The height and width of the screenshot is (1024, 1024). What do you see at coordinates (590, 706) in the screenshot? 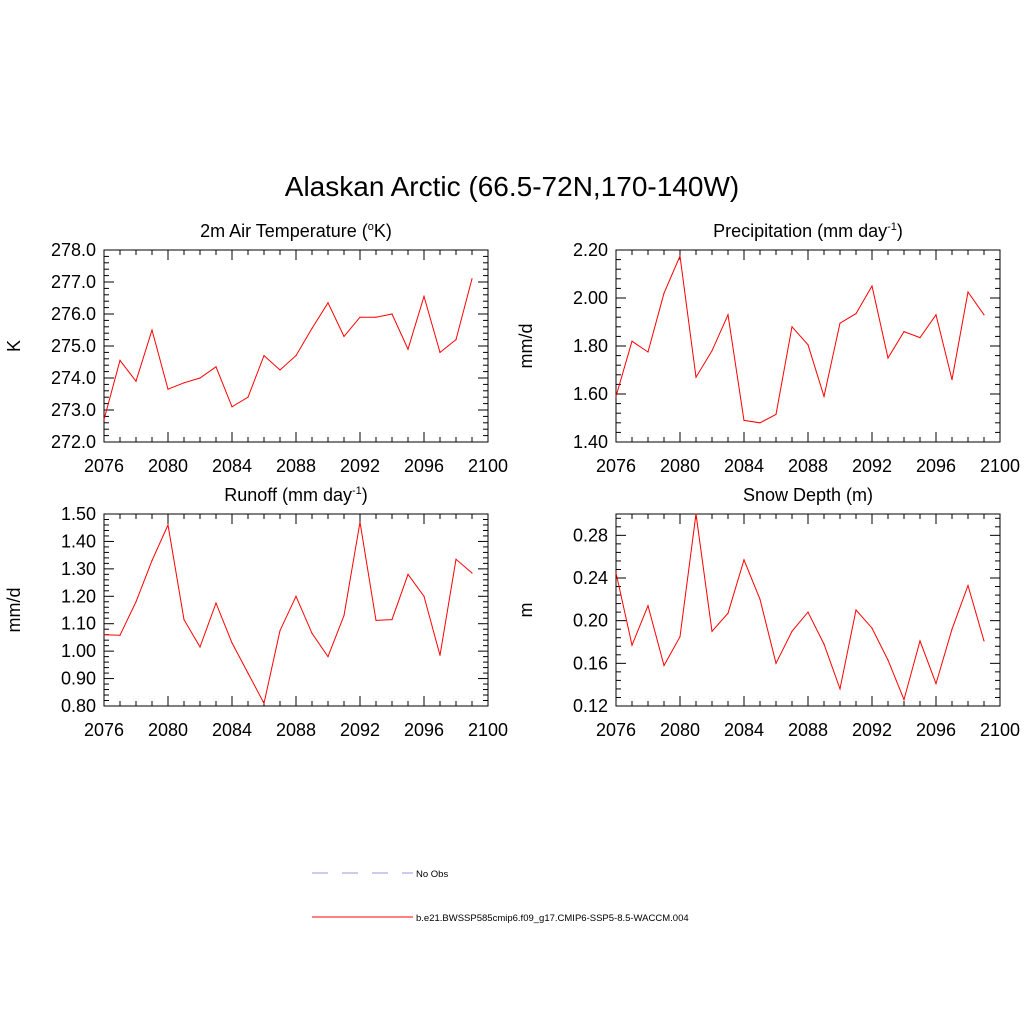
I see `y-tick-label: 0.12` at bounding box center [590, 706].